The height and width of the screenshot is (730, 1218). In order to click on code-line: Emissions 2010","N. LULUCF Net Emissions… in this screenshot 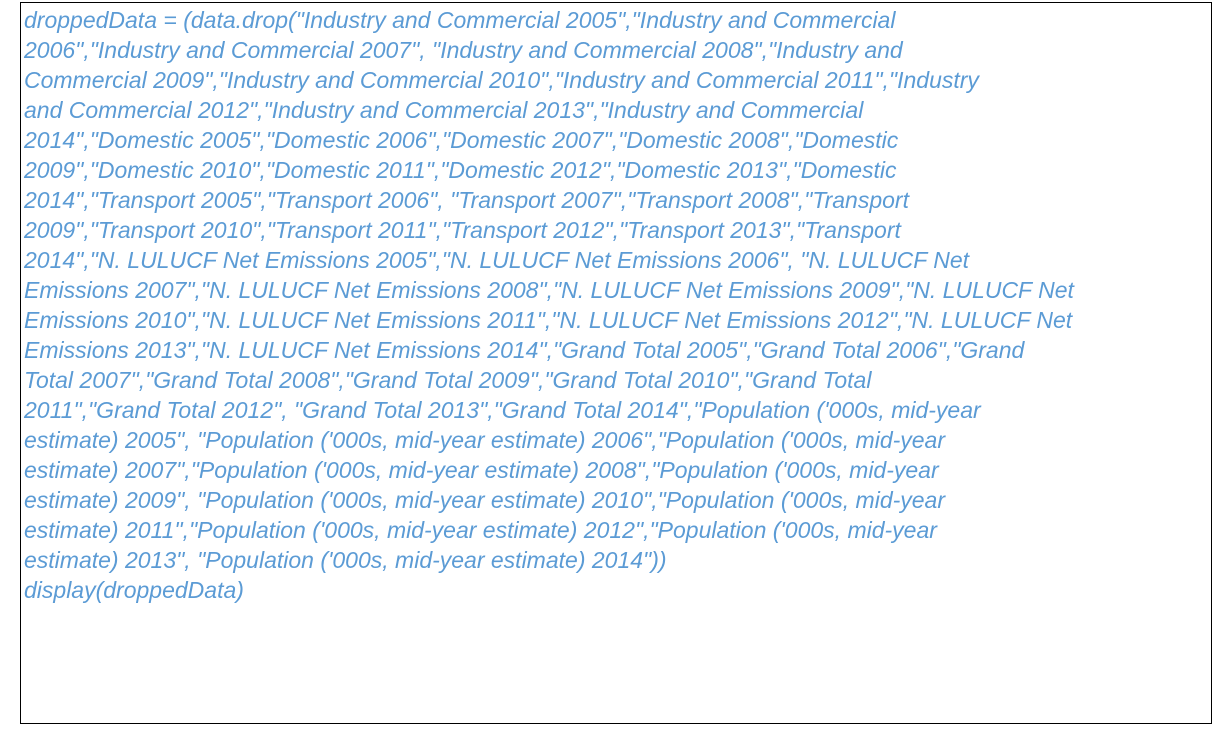, I will do `click(548, 320)`.